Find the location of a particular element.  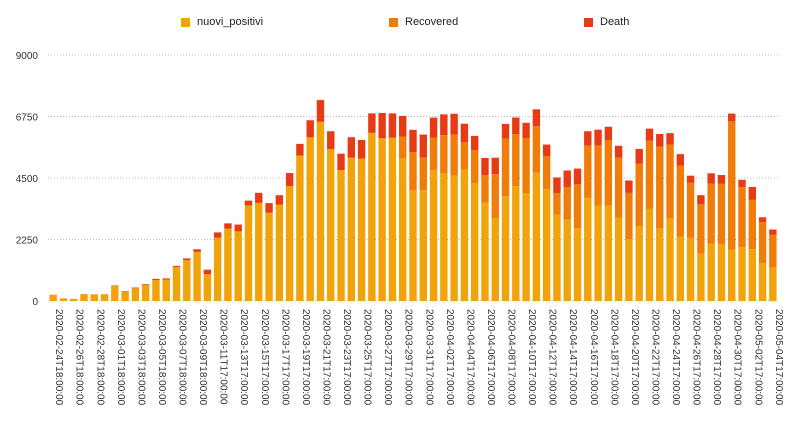

x-tick-label: 2020-04-06T17:00:00 is located at coordinates (490, 357).